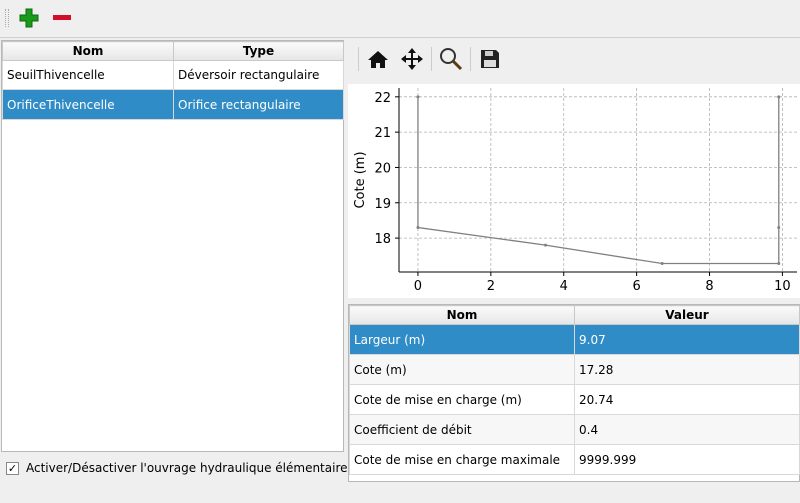  What do you see at coordinates (462, 459) in the screenshot?
I see `cell-nom: Cote de mise en charge maximale` at bounding box center [462, 459].